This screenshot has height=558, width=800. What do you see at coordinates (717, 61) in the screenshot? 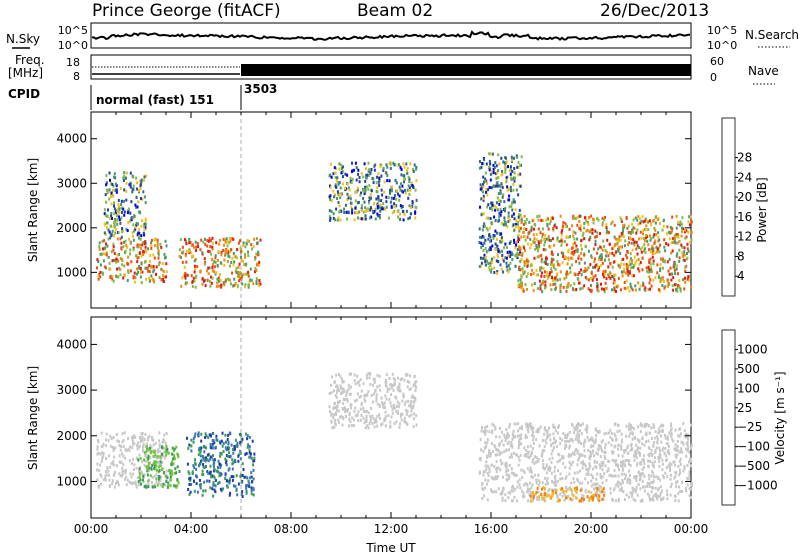
I see `nave-right-tick-top: 60` at bounding box center [717, 61].